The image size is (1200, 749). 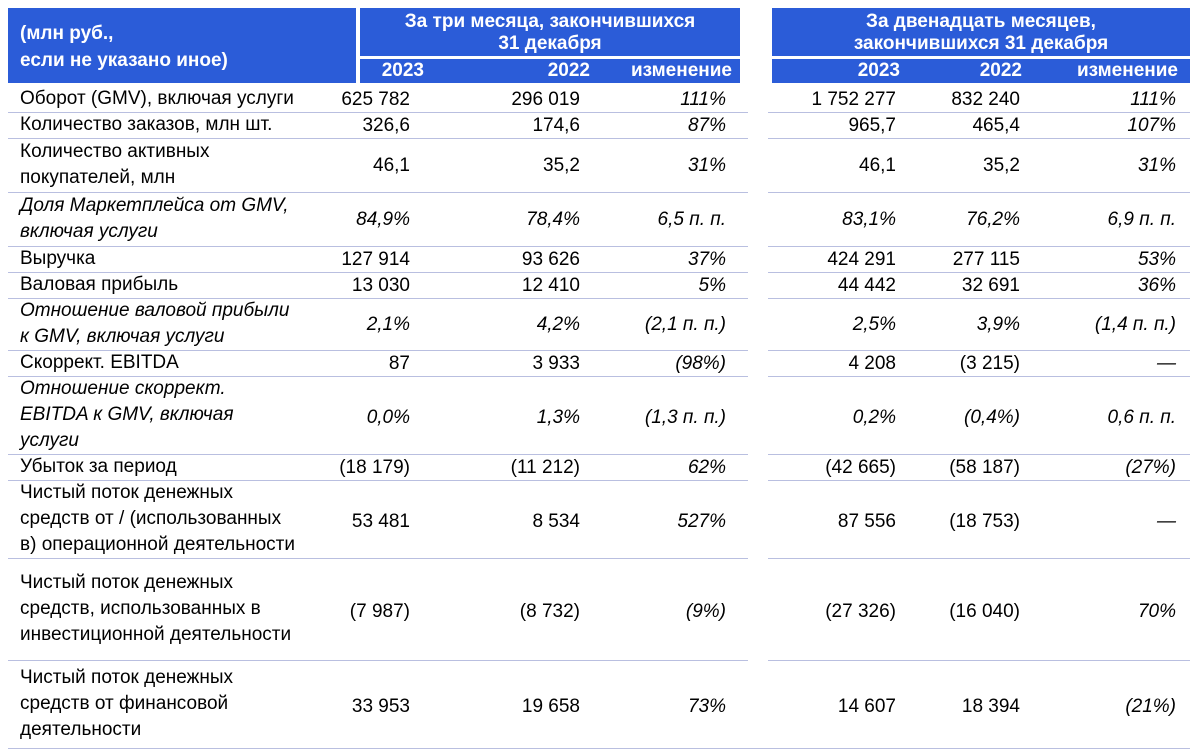 What do you see at coordinates (860, 611) in the screenshot?
I see `cell-a2023: (27 326)` at bounding box center [860, 611].